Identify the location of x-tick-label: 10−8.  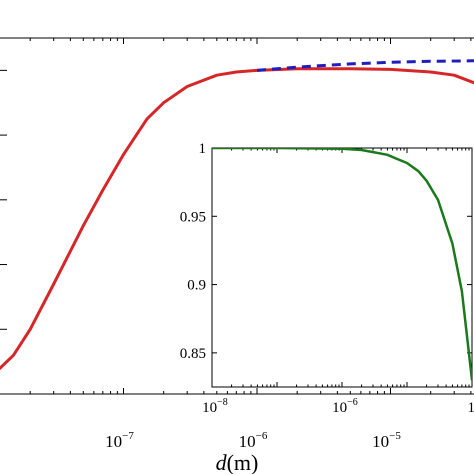
(0, 440).